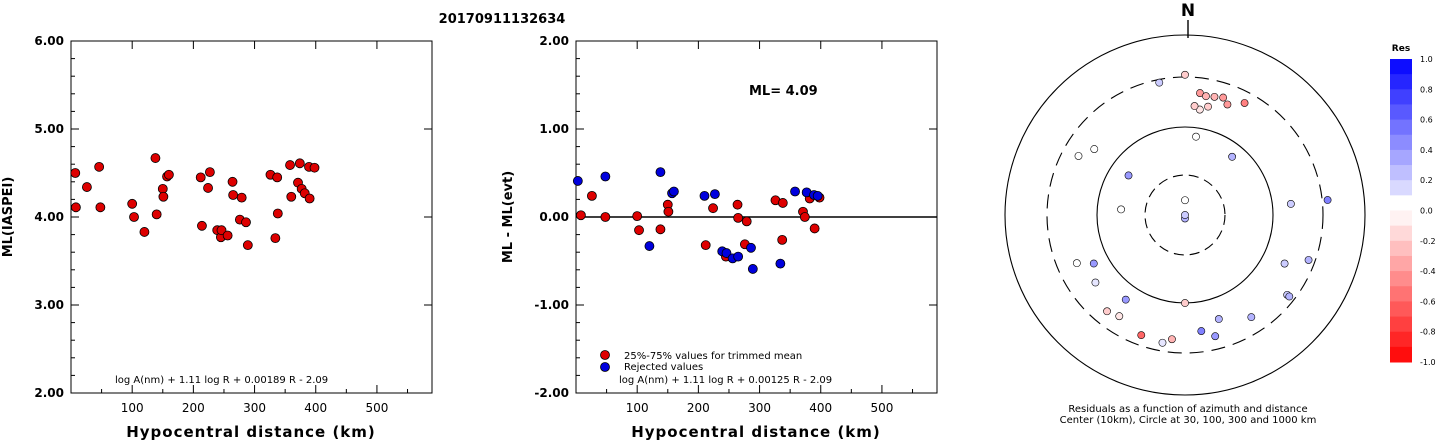 This screenshot has width=1437, height=441. I want to click on x-tick-label: 500, so click(881, 408).